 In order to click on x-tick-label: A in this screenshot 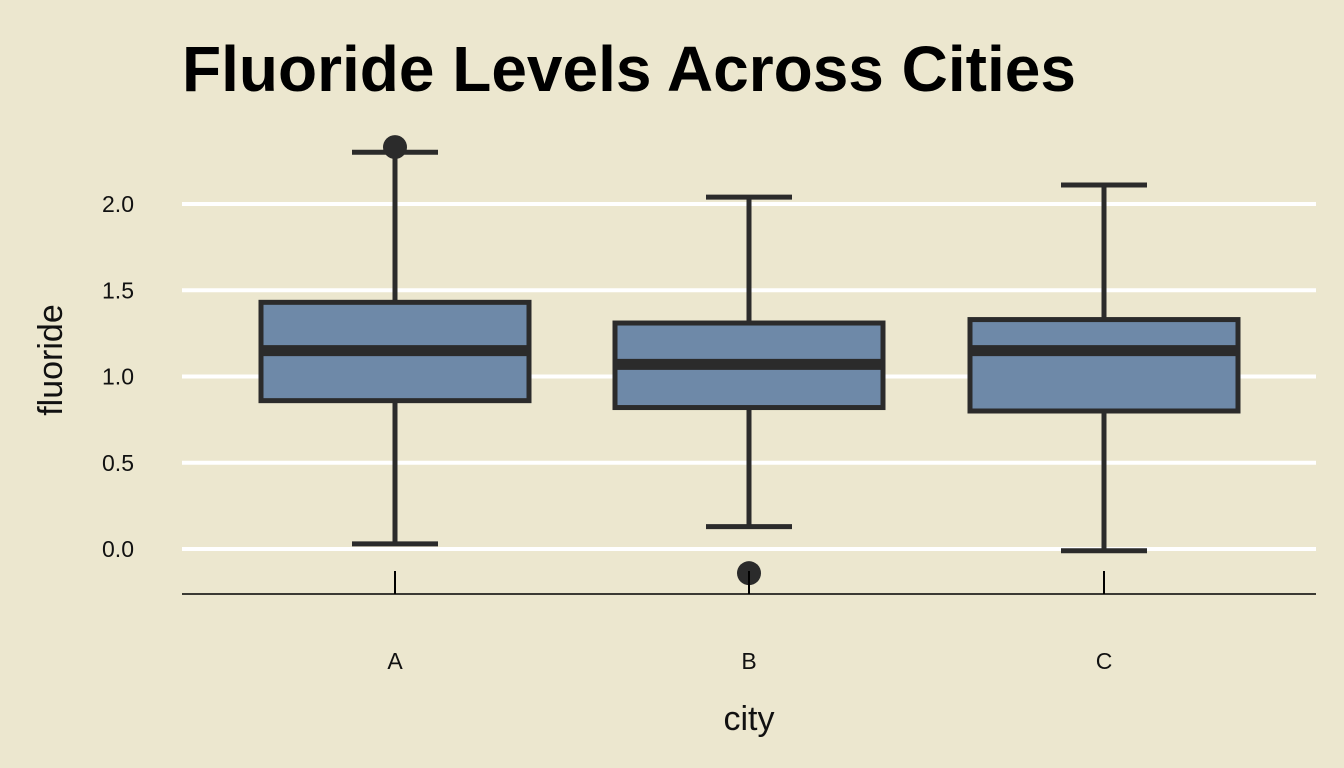, I will do `click(395, 661)`.